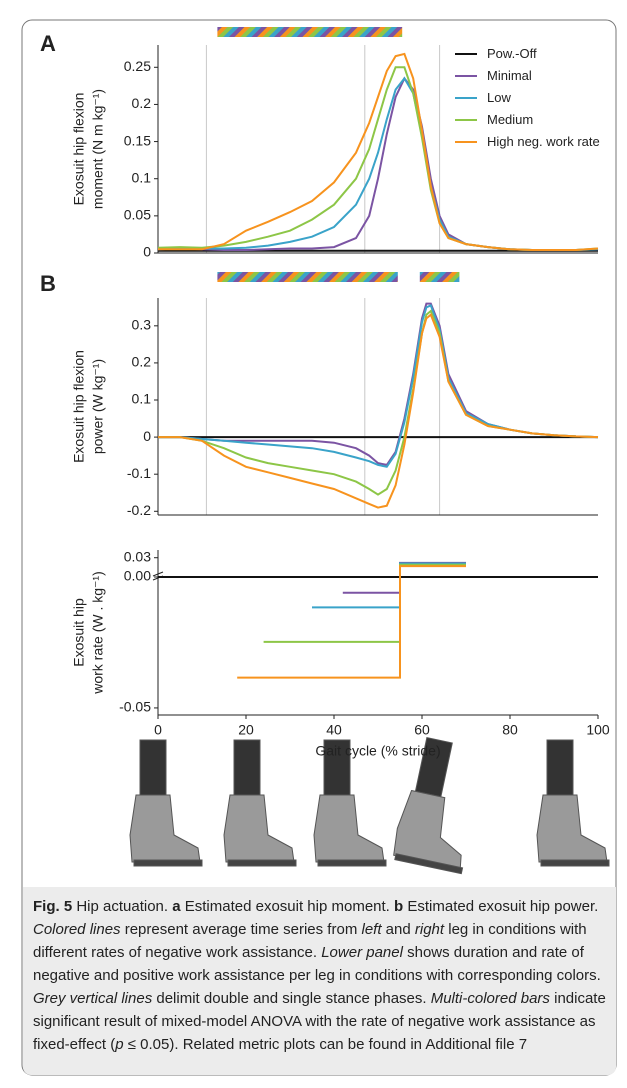 The width and height of the screenshot is (627, 1088). What do you see at coordinates (77, 929) in the screenshot?
I see `caption-text: Colored lines` at bounding box center [77, 929].